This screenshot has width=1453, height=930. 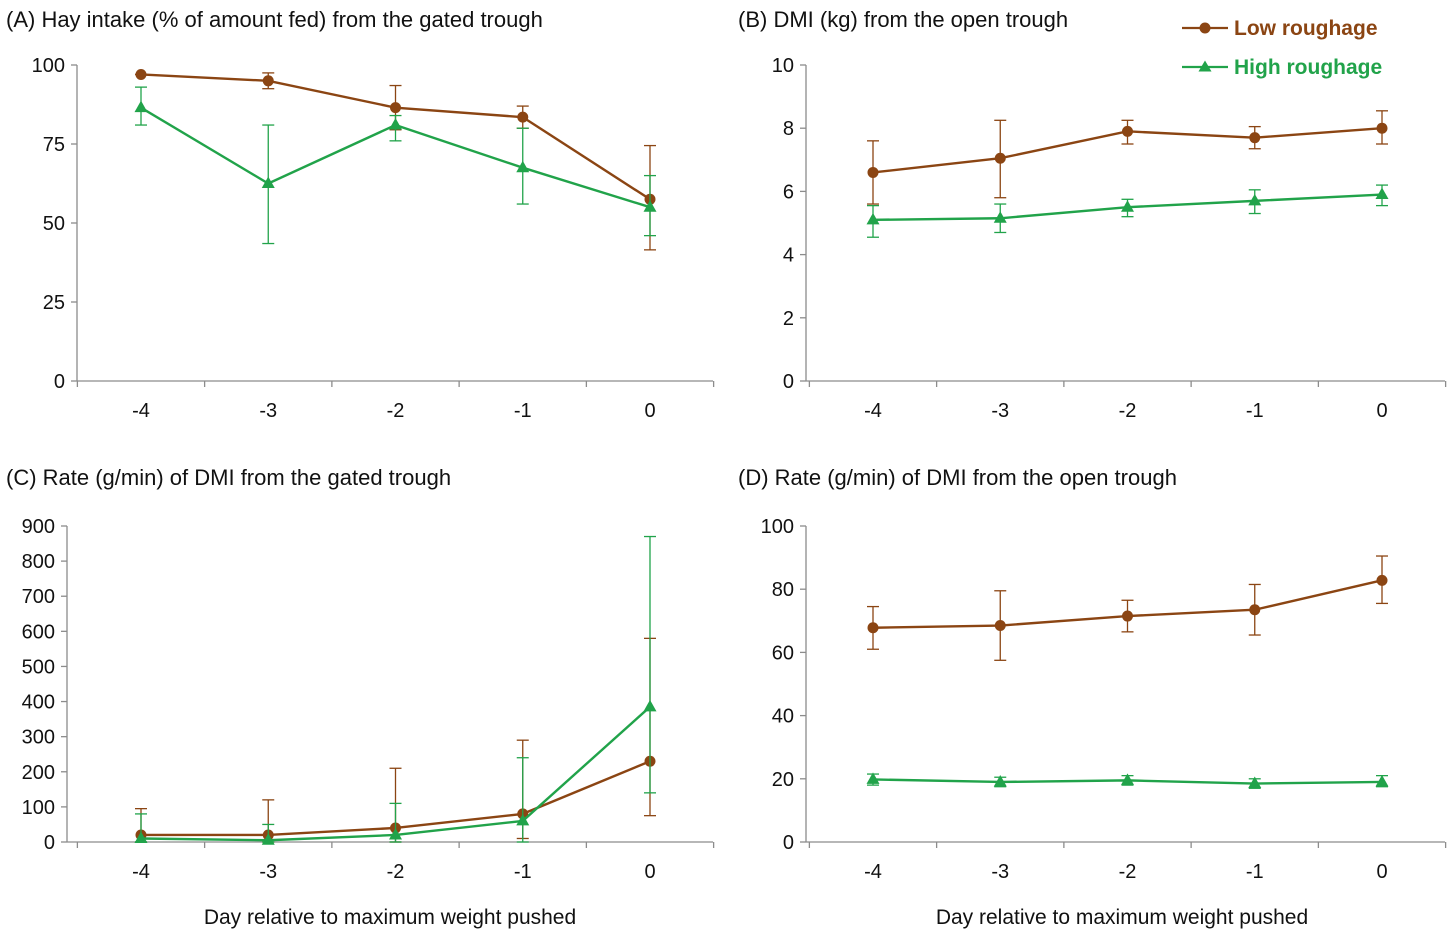 What do you see at coordinates (54, 145) in the screenshot?
I see `panel-a-y-tick-label: 75` at bounding box center [54, 145].